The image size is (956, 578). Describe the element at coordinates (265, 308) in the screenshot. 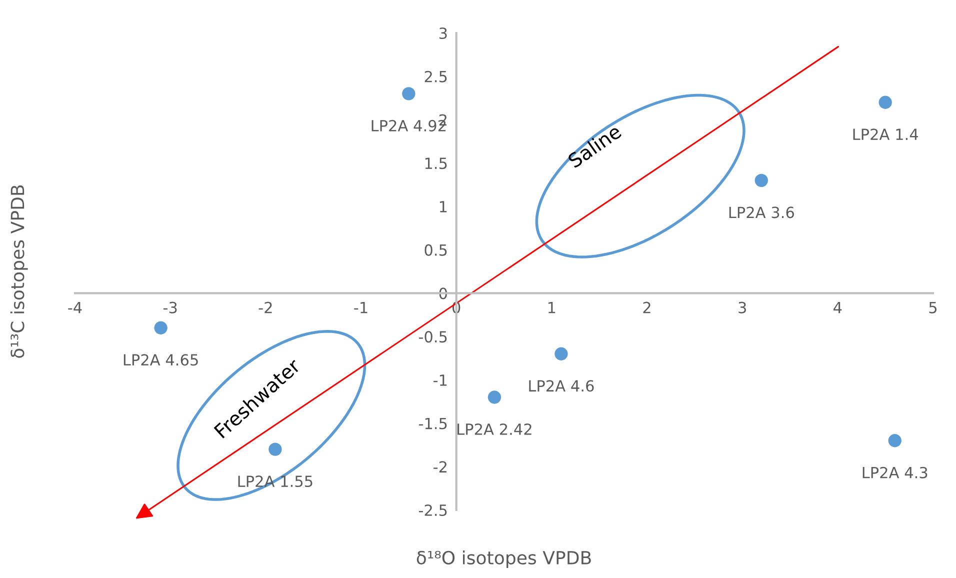

I see `x-tick-label: -2` at that location.